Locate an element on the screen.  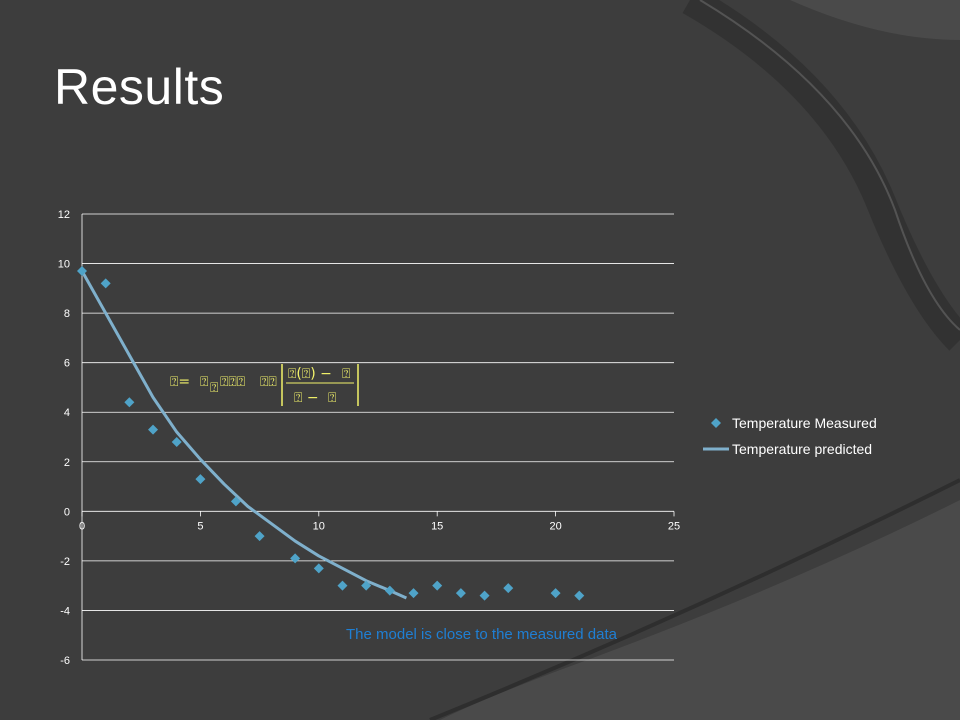
y-tick-label: 12 is located at coordinates (64, 215).